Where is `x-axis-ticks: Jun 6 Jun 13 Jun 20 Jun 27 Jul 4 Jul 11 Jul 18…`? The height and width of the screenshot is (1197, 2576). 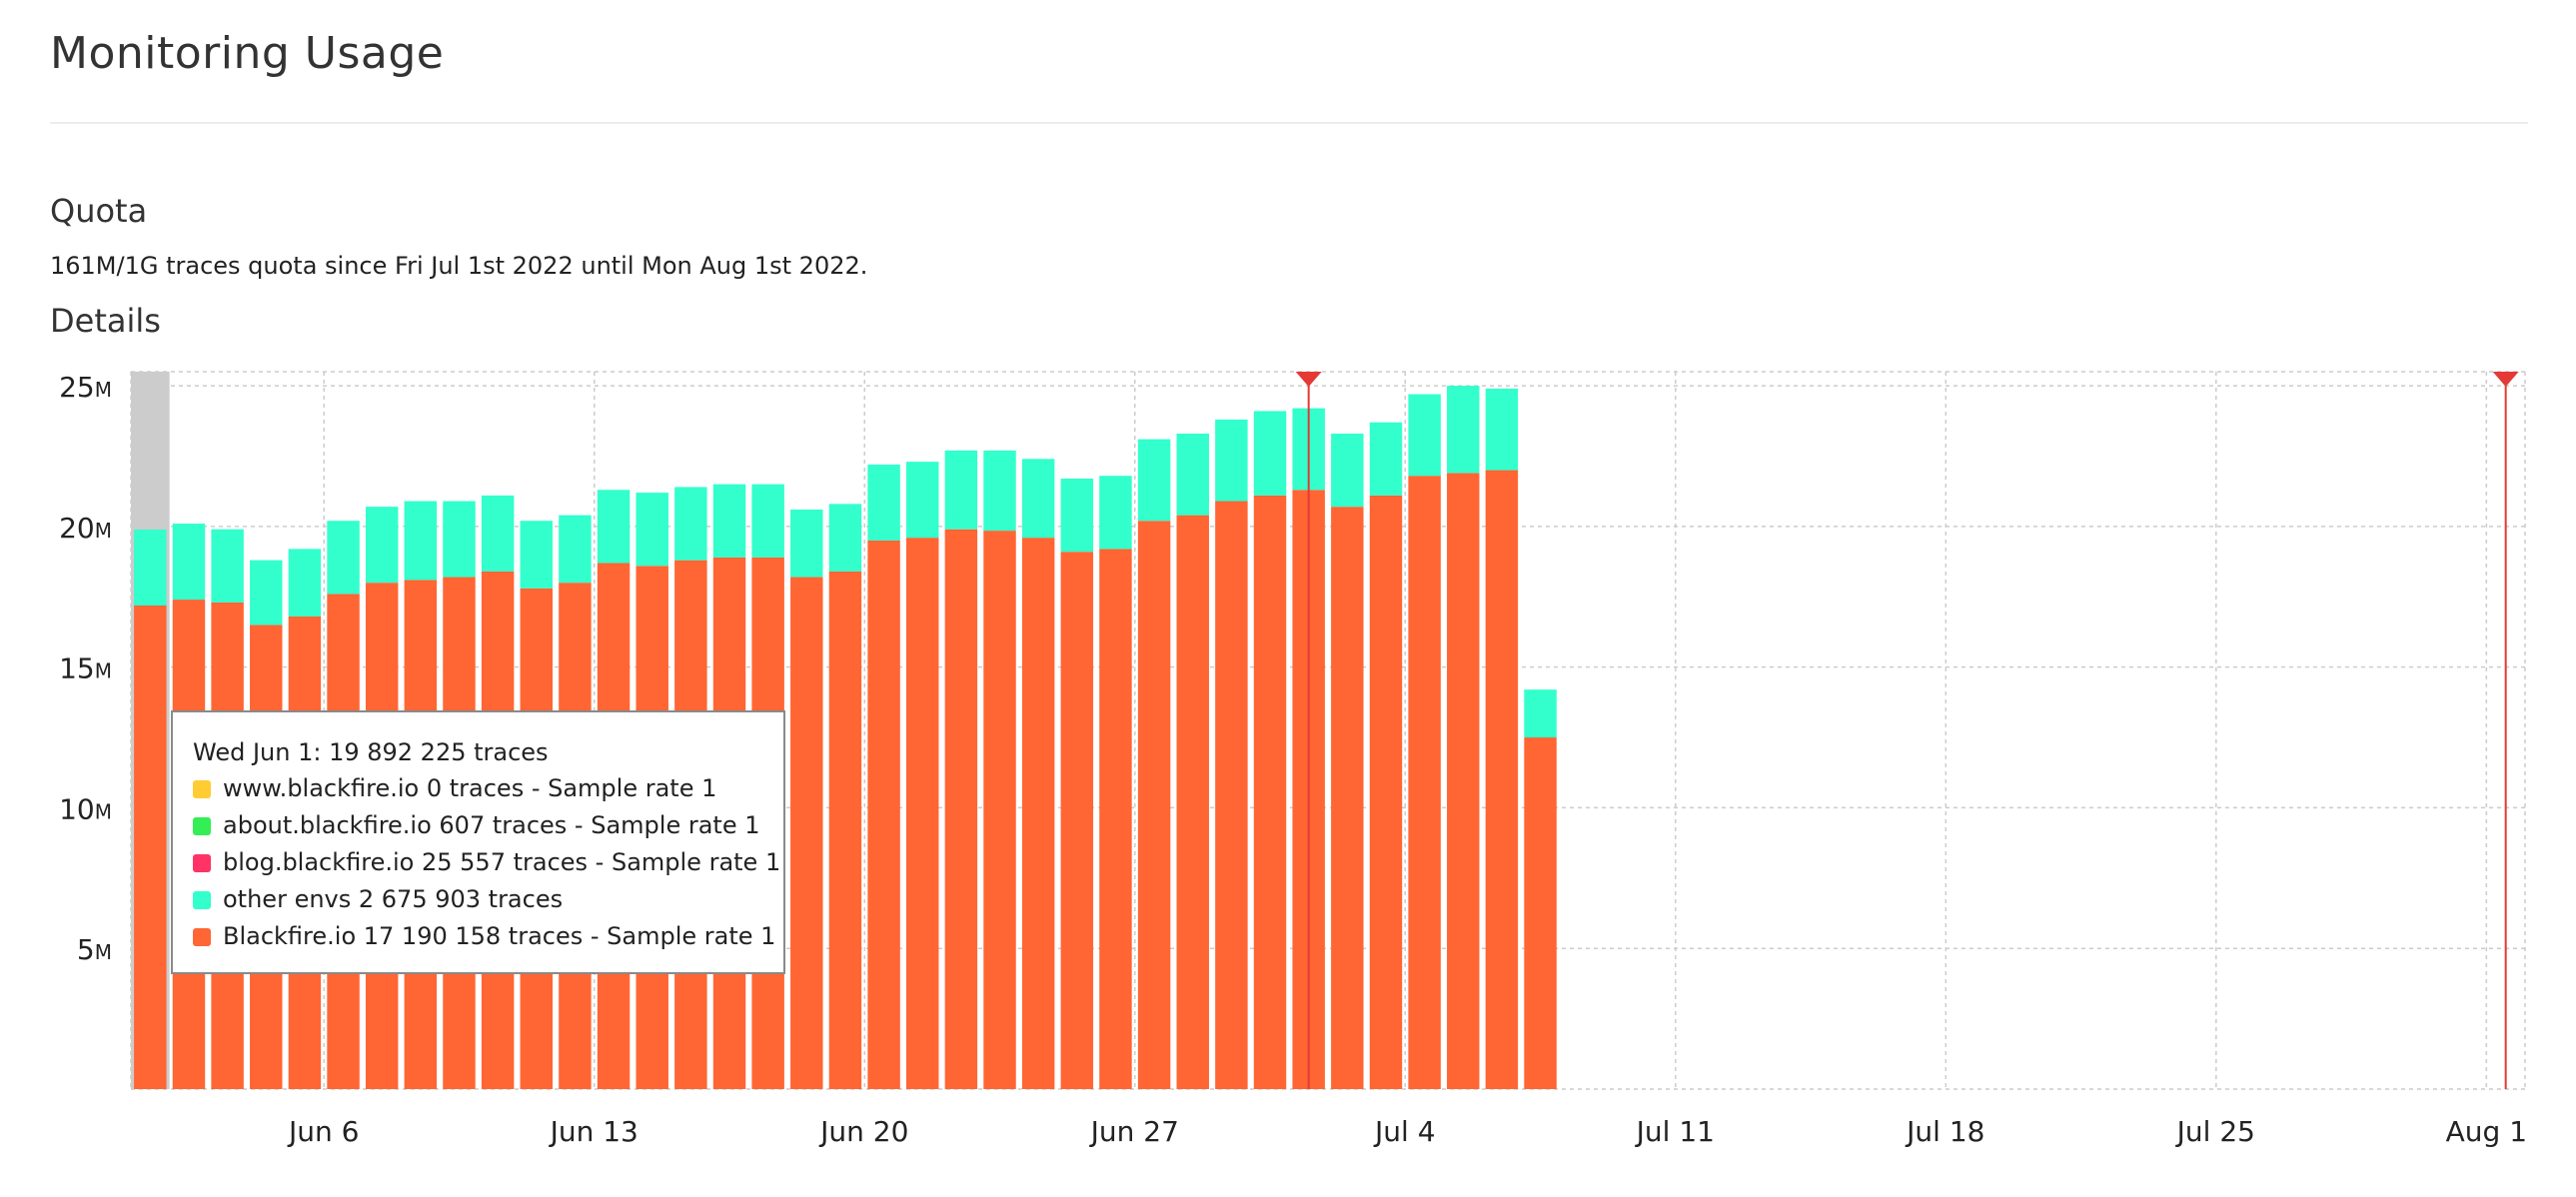 x-axis-ticks: Jun 6 Jun 13 Jun 20 Jun 27 Jul 4 Jul 11 Jul 18… is located at coordinates (1407, 1132).